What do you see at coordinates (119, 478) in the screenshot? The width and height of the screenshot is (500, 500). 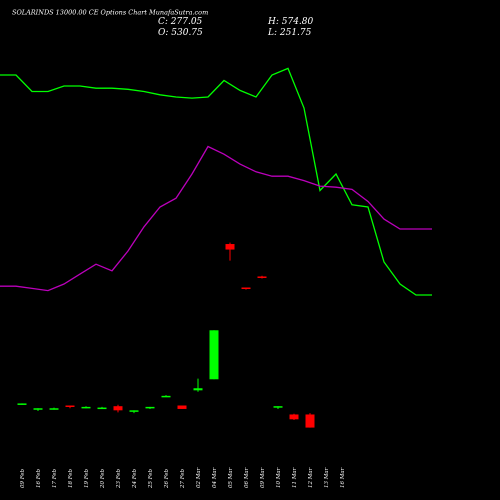 I see `x-tick-label: 23 Feb` at bounding box center [119, 478].